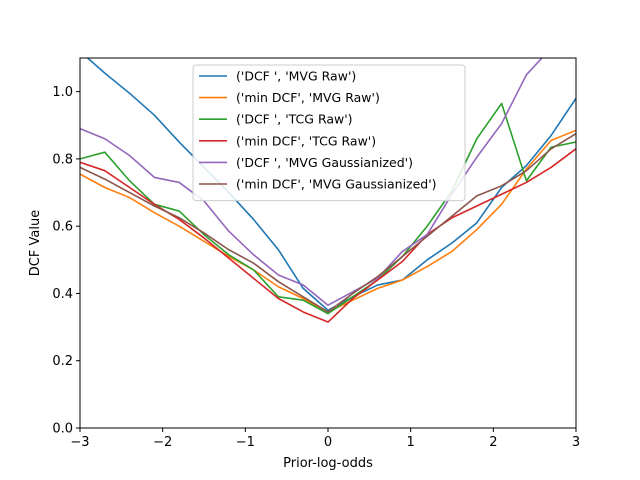 The image size is (640, 480). I want to click on legend-entry-label: ('min DCF', 'TCG Raw'), so click(306, 140).